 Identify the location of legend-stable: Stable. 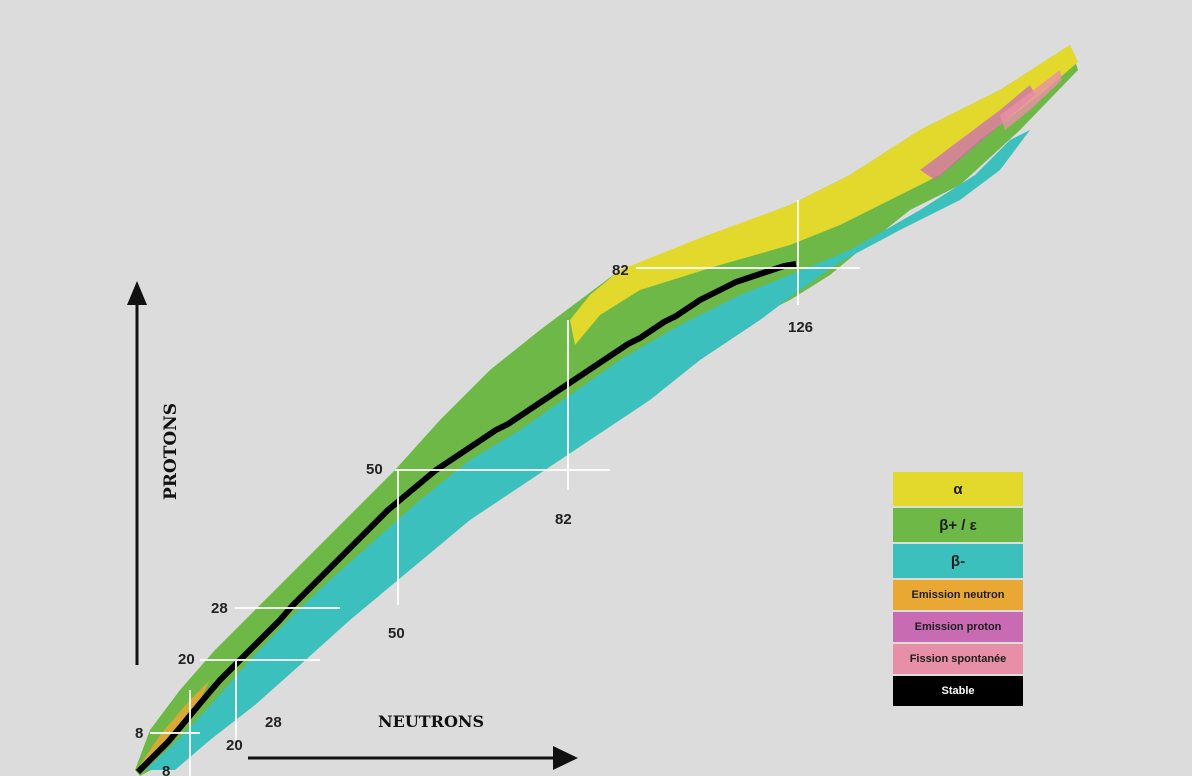
(958, 691).